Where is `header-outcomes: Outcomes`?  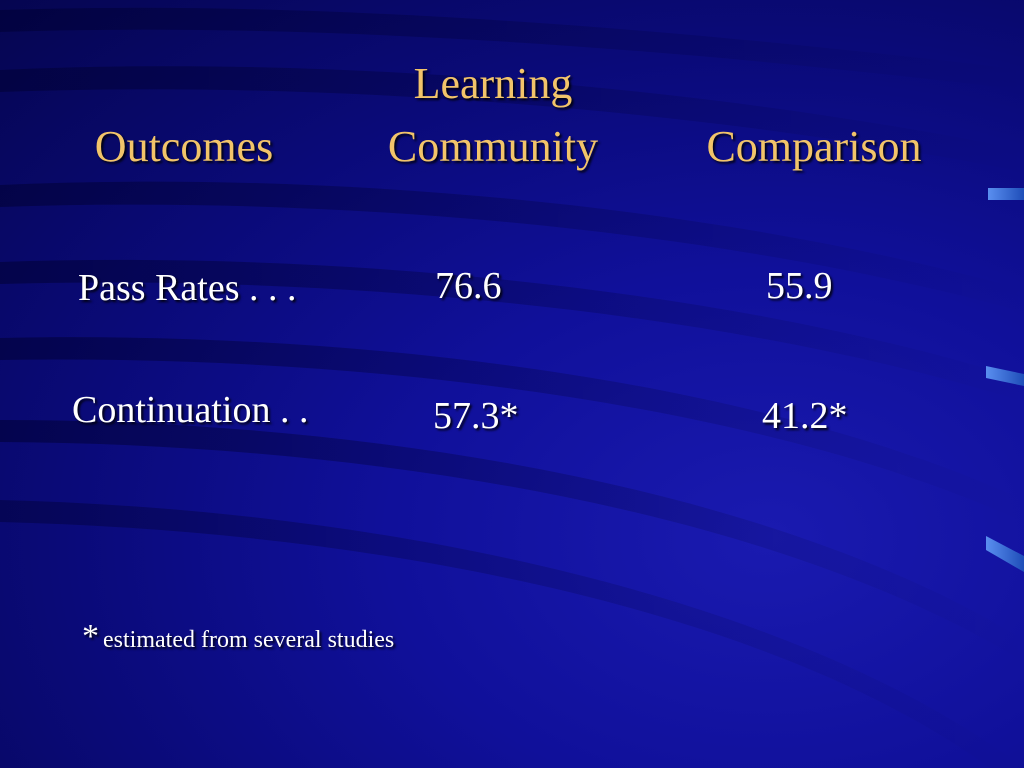 header-outcomes: Outcomes is located at coordinates (184, 146).